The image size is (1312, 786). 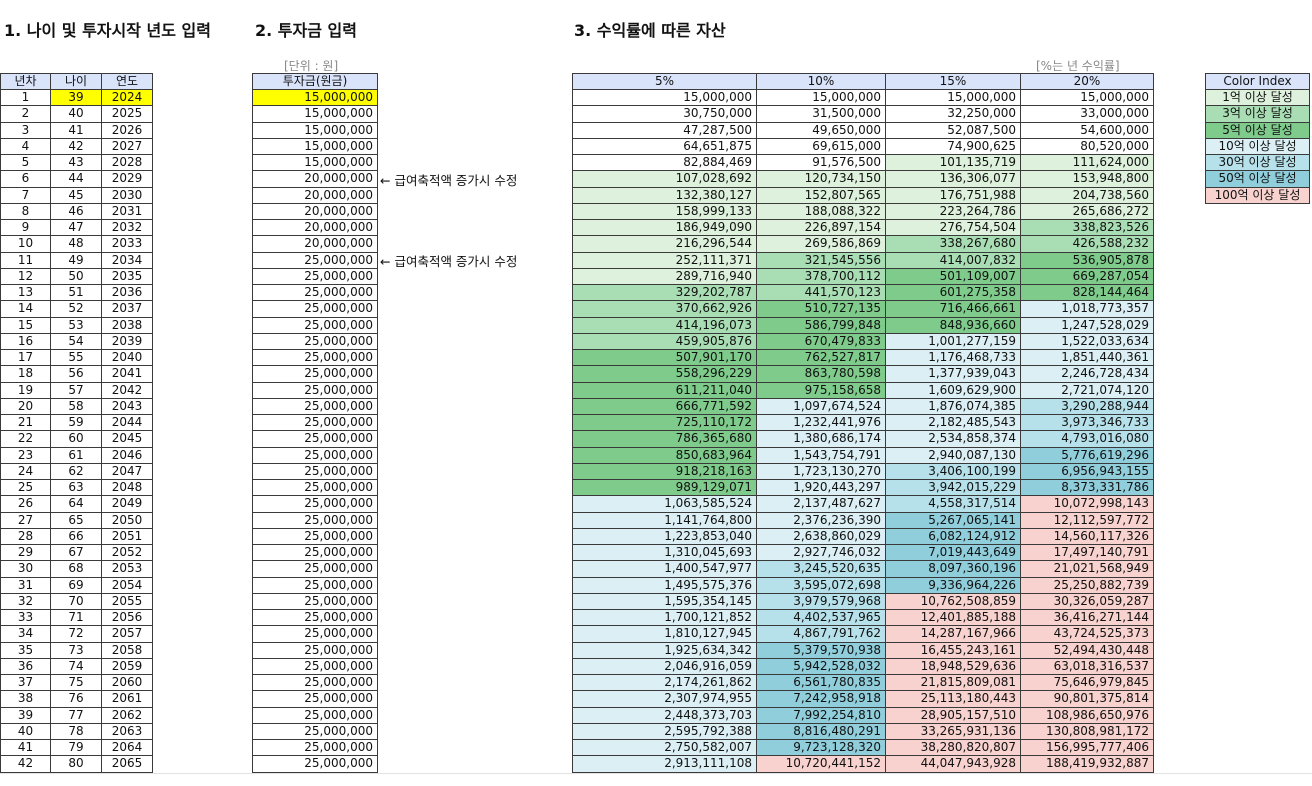 I want to click on table-cell: 27, so click(x=25, y=520).